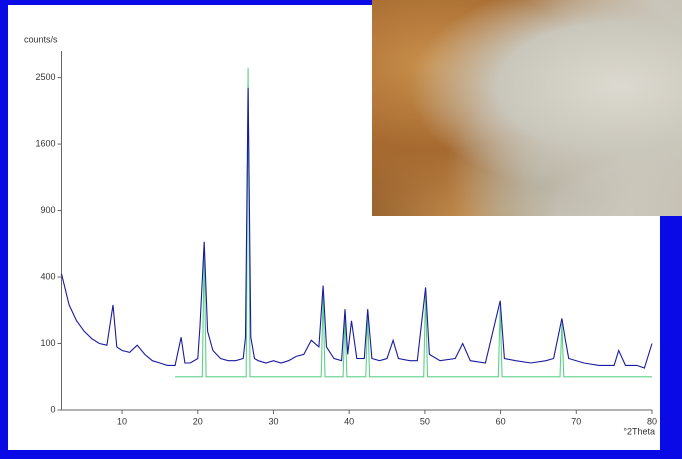  I want to click on x-tick-label: 70, so click(576, 421).